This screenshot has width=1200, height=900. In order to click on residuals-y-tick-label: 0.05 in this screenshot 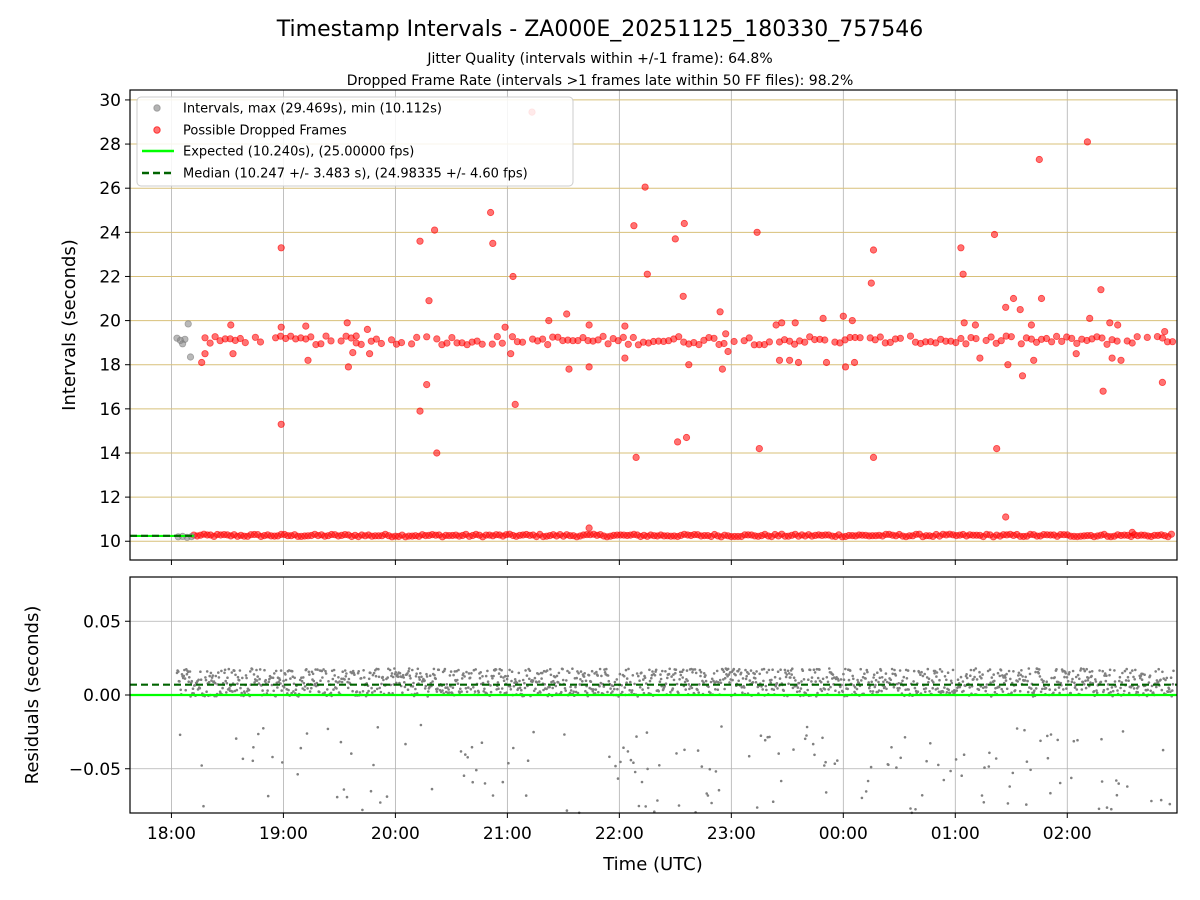, I will do `click(102, 622)`.